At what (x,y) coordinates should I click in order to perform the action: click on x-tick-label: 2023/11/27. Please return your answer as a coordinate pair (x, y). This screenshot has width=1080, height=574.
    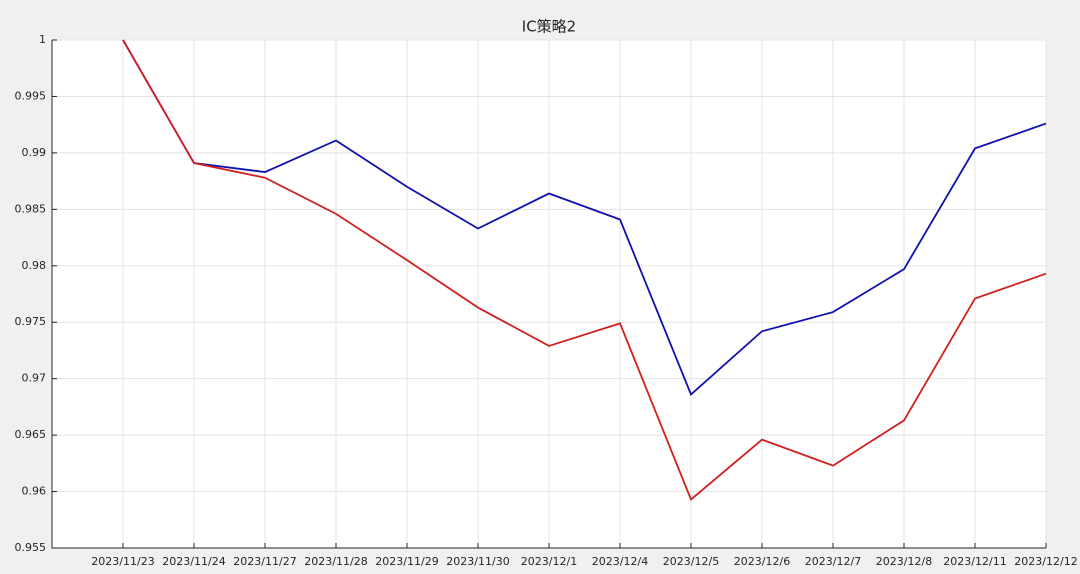
    Looking at the image, I should click on (264, 561).